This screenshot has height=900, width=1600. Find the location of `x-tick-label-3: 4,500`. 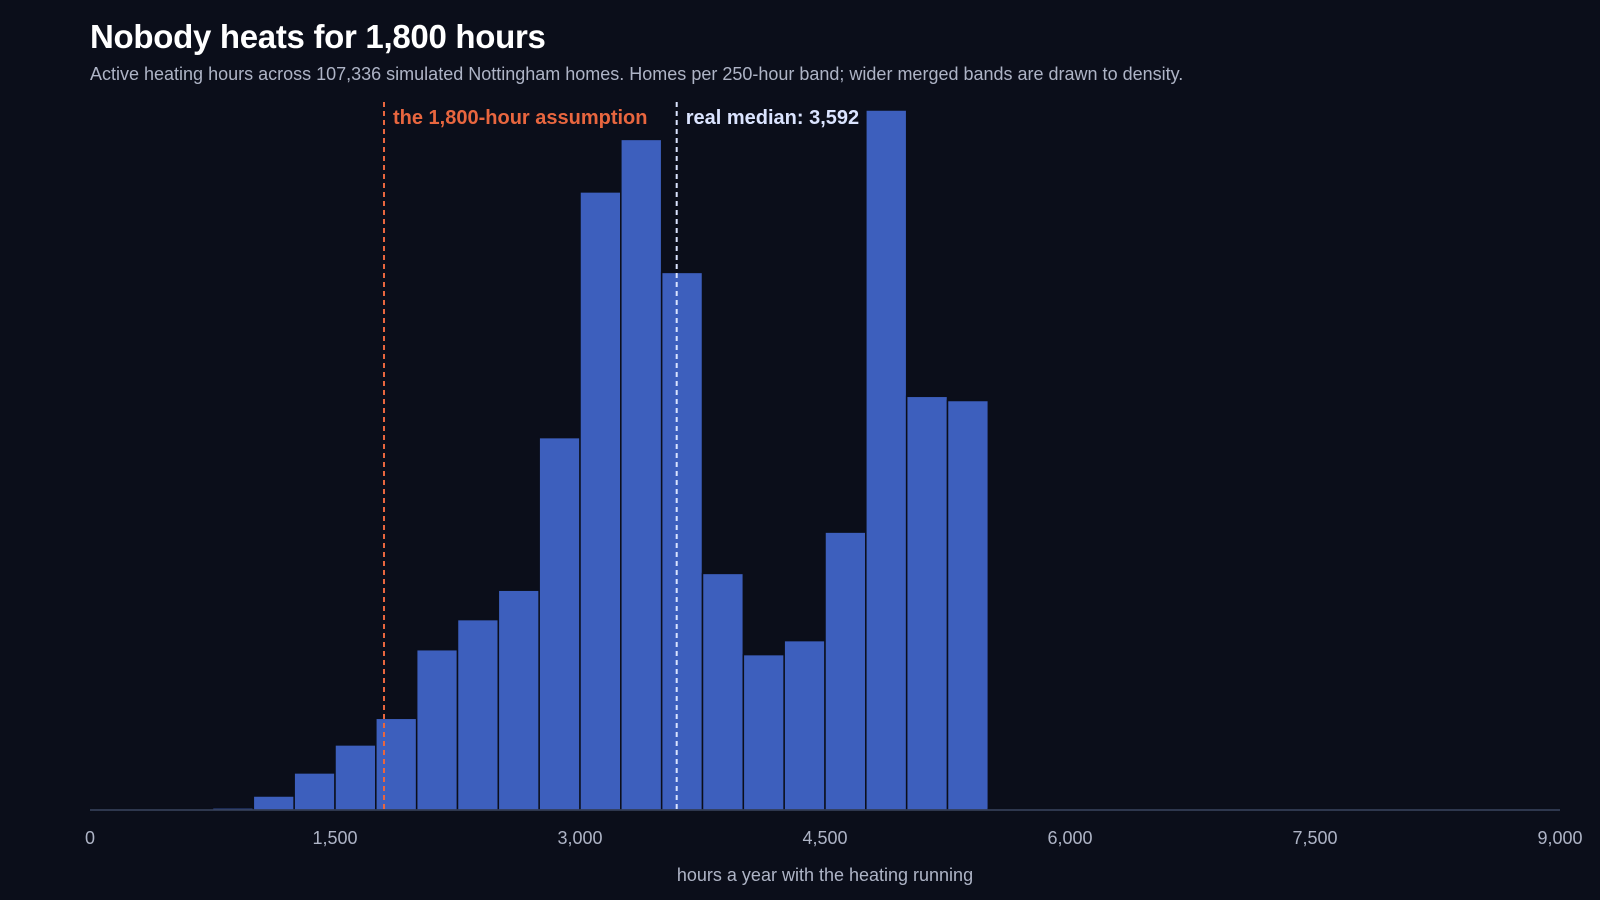

x-tick-label-3: 4,500 is located at coordinates (824, 838).